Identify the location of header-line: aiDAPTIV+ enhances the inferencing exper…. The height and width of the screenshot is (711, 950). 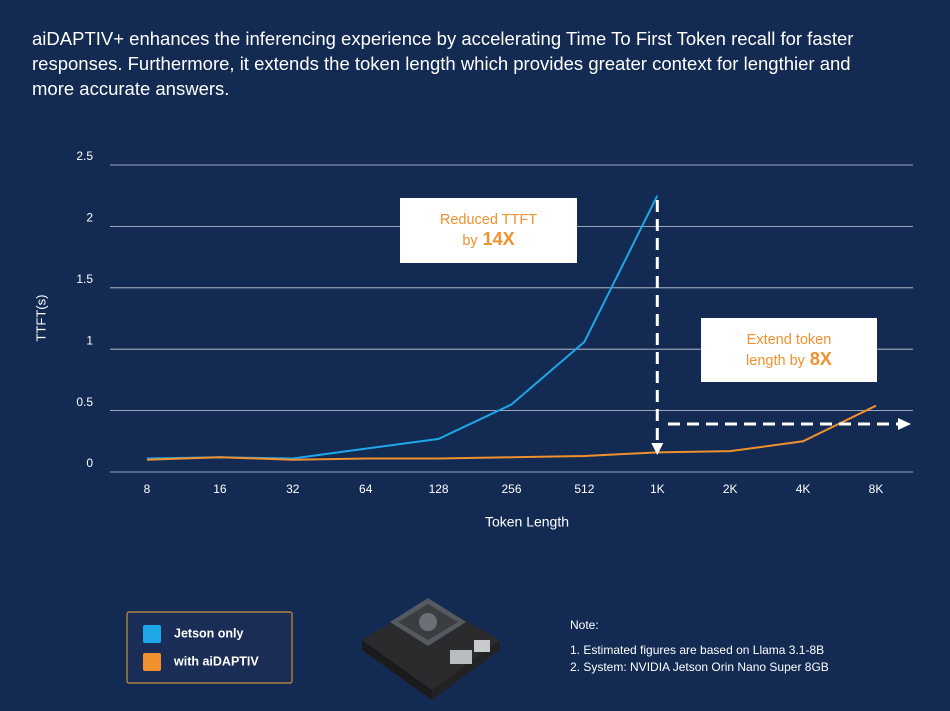
(442, 38).